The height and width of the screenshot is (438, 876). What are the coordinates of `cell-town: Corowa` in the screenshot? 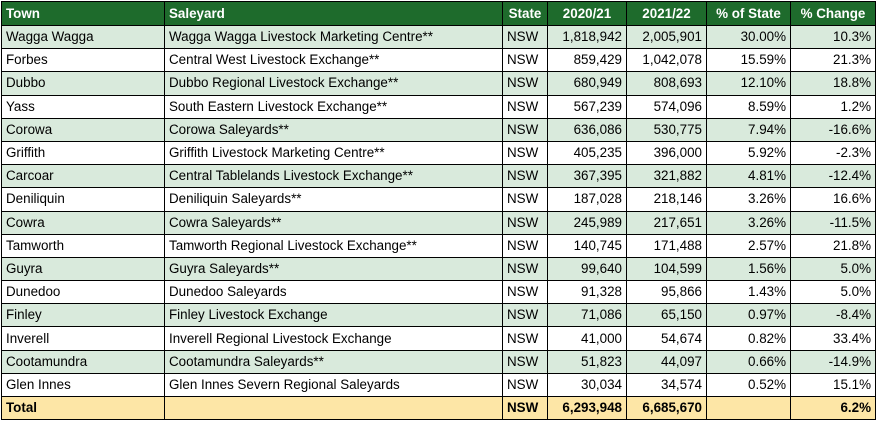 It's located at (83, 129).